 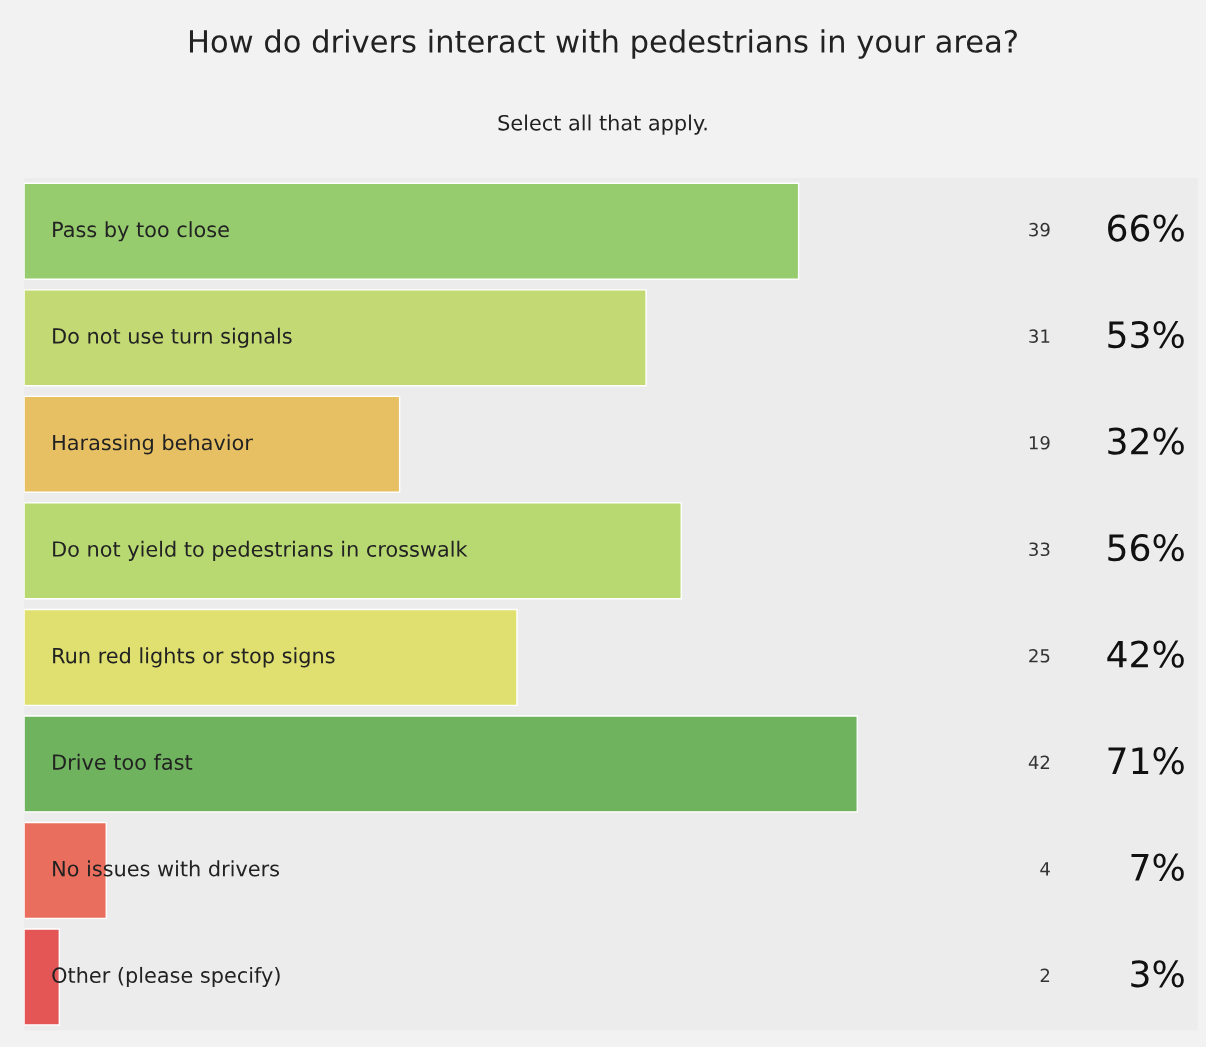 What do you see at coordinates (194, 657) in the screenshot?
I see `y-tick-label: Run red lights or stop signs` at bounding box center [194, 657].